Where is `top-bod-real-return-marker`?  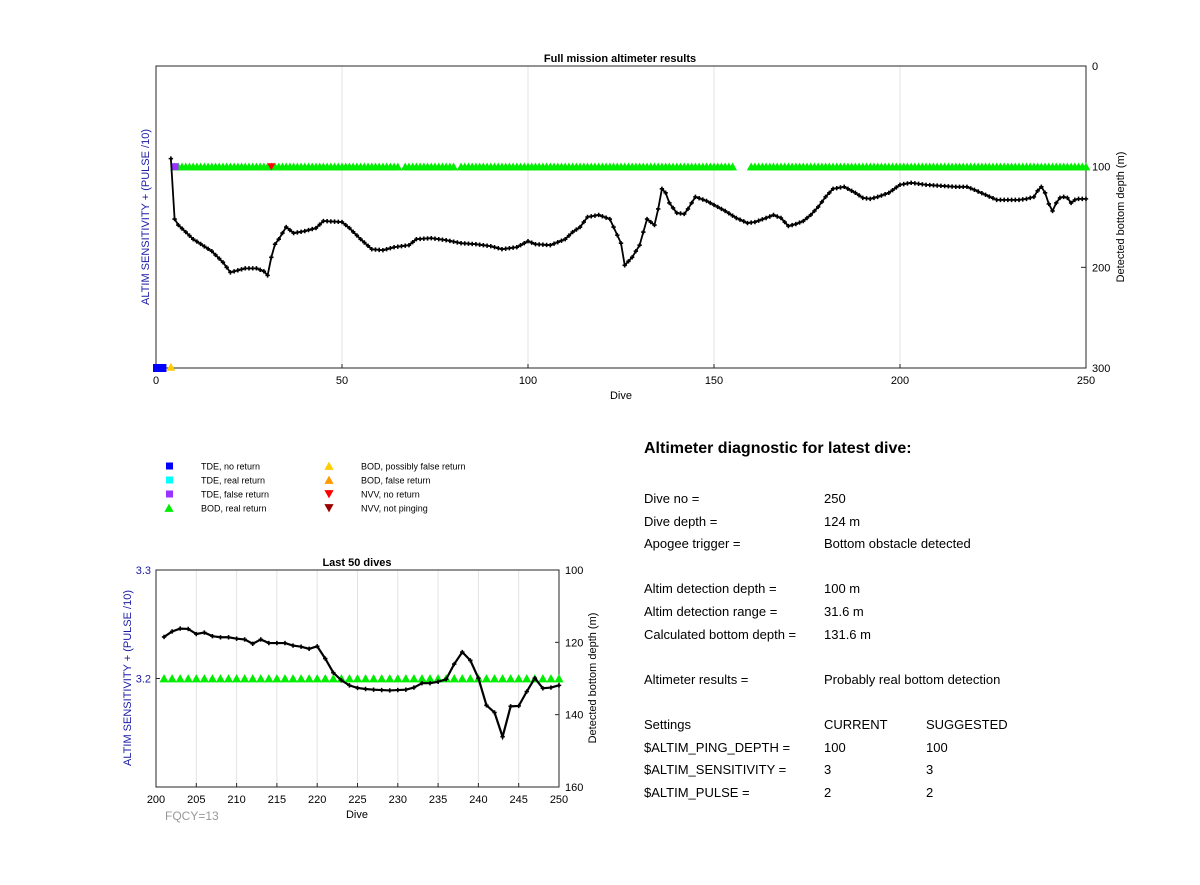
top-bod-real-return-marker is located at coordinates (398, 166).